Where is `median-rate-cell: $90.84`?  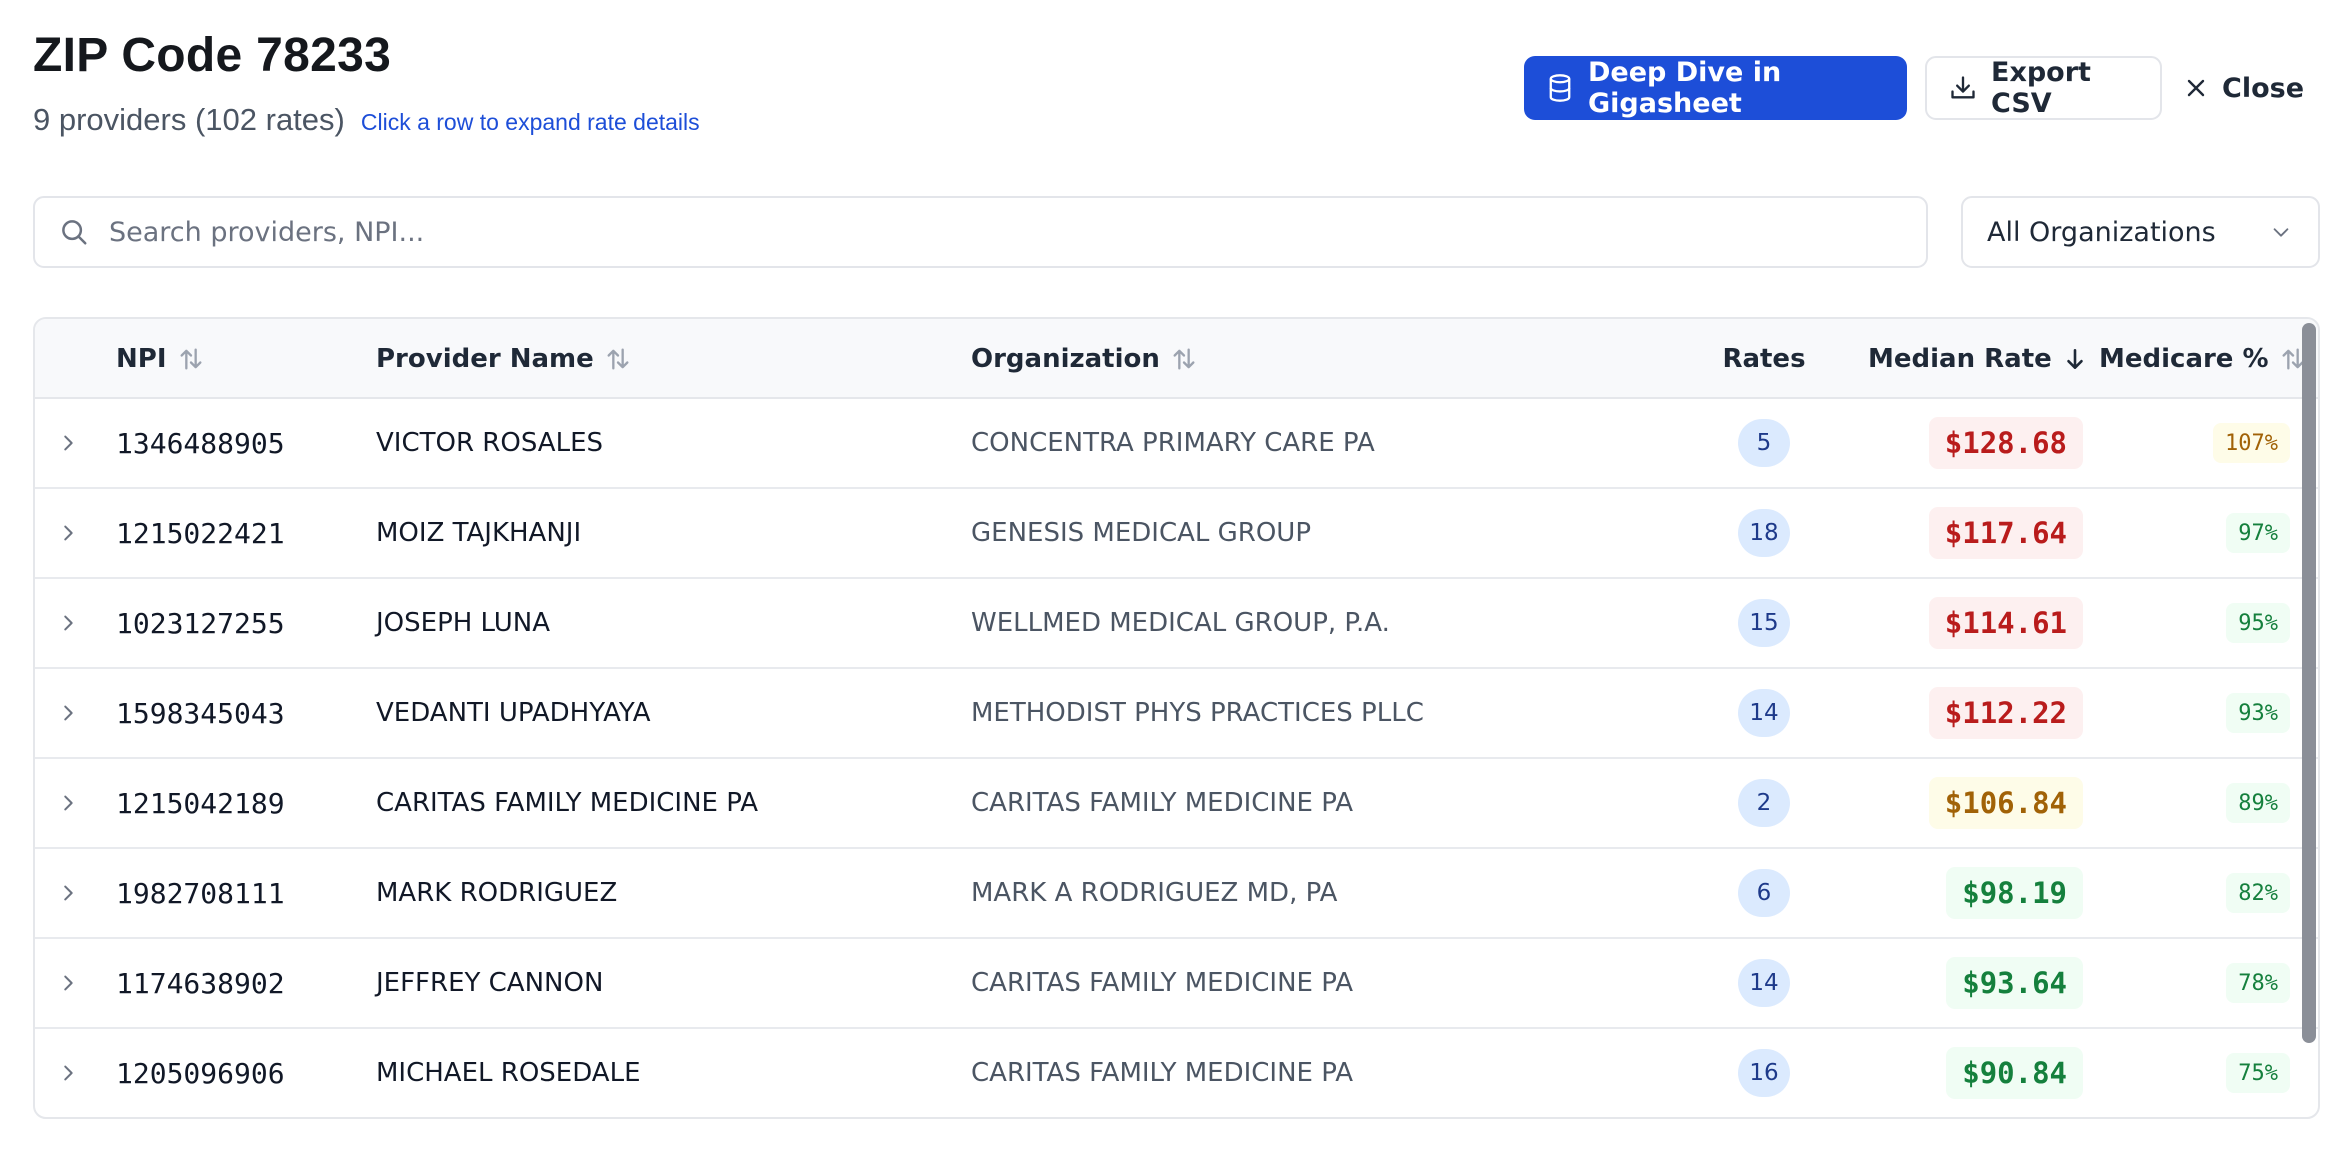
median-rate-cell: $90.84 is located at coordinates (2014, 1073).